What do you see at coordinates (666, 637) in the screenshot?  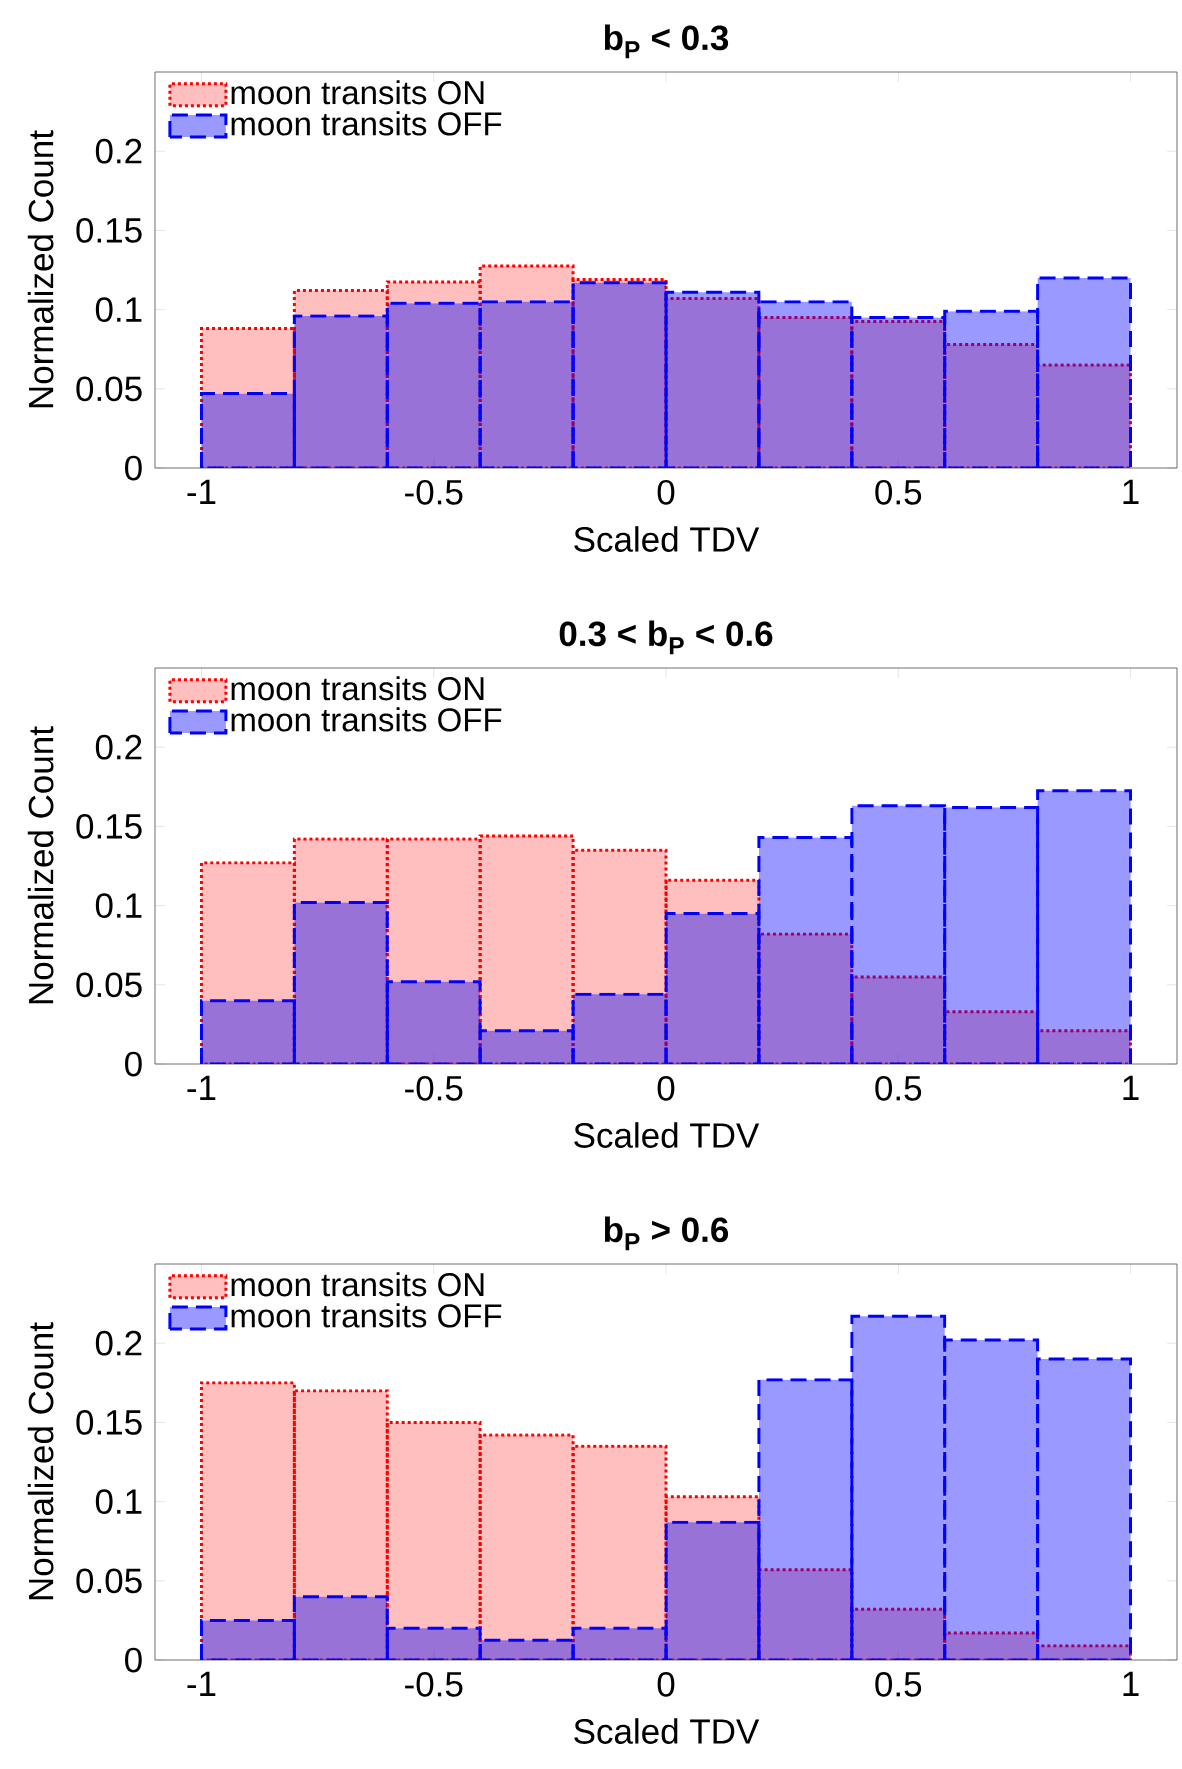 I see `chart-title: 0.3 < b$_{P}$ < 0.6` at bounding box center [666, 637].